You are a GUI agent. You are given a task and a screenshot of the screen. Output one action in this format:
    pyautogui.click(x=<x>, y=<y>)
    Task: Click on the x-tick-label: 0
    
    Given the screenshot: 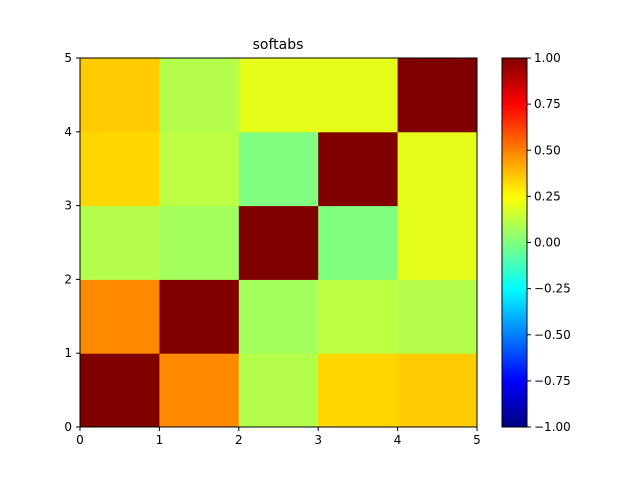 What is the action you would take?
    pyautogui.click(x=80, y=440)
    